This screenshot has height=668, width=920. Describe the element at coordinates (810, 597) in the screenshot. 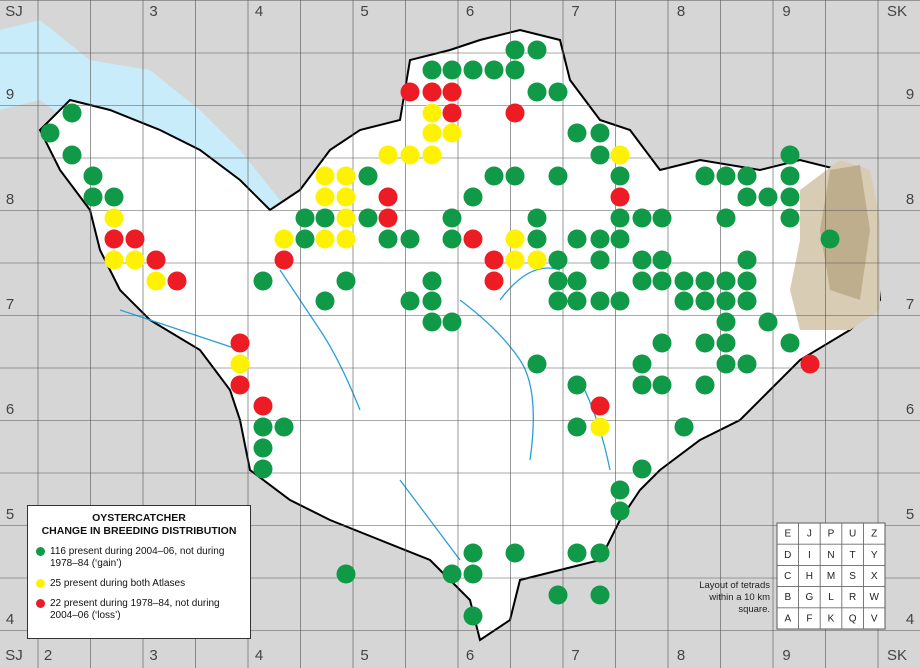

I see `key-letter: G` at that location.